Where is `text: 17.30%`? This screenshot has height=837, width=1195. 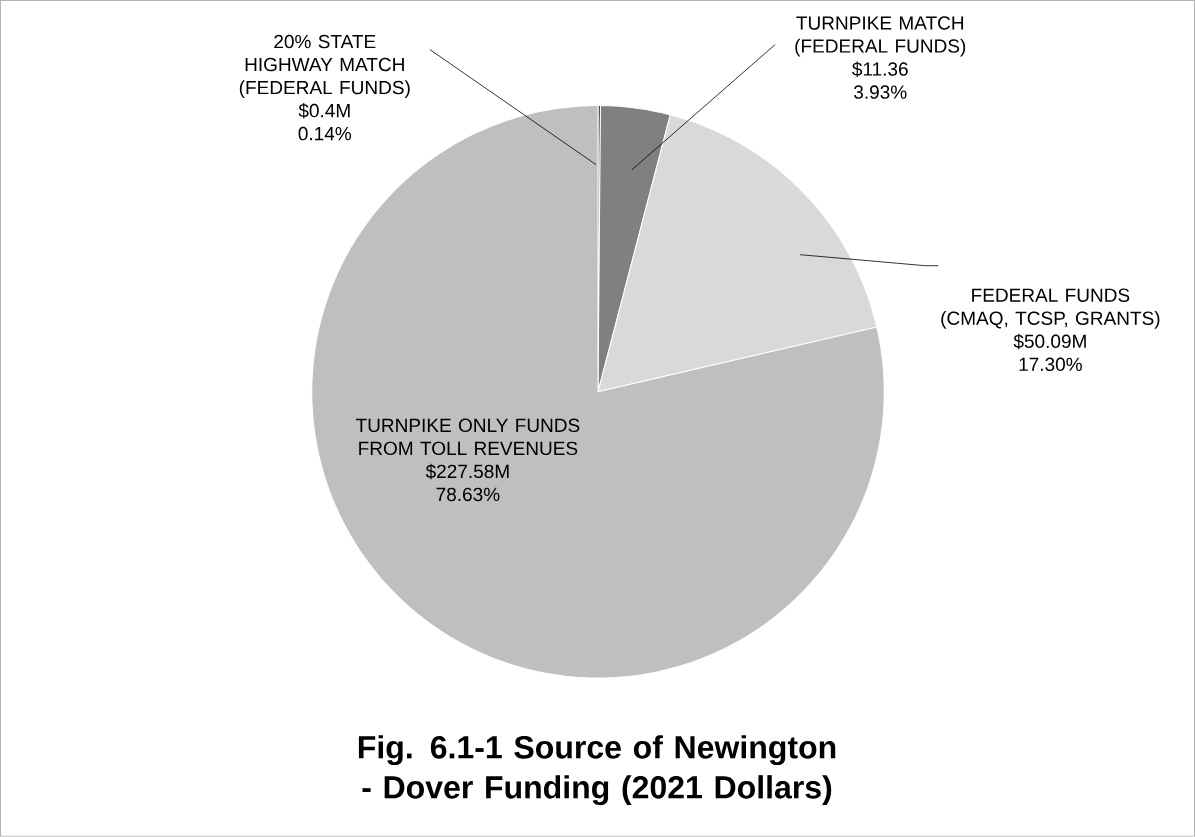 text: 17.30% is located at coordinates (1050, 364).